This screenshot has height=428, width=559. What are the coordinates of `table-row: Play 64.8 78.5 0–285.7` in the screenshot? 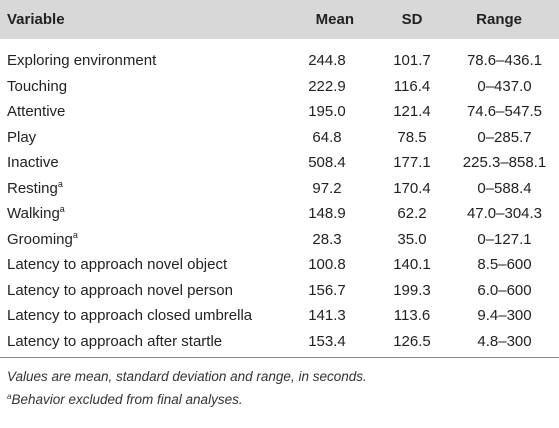 It's located at (279, 138).